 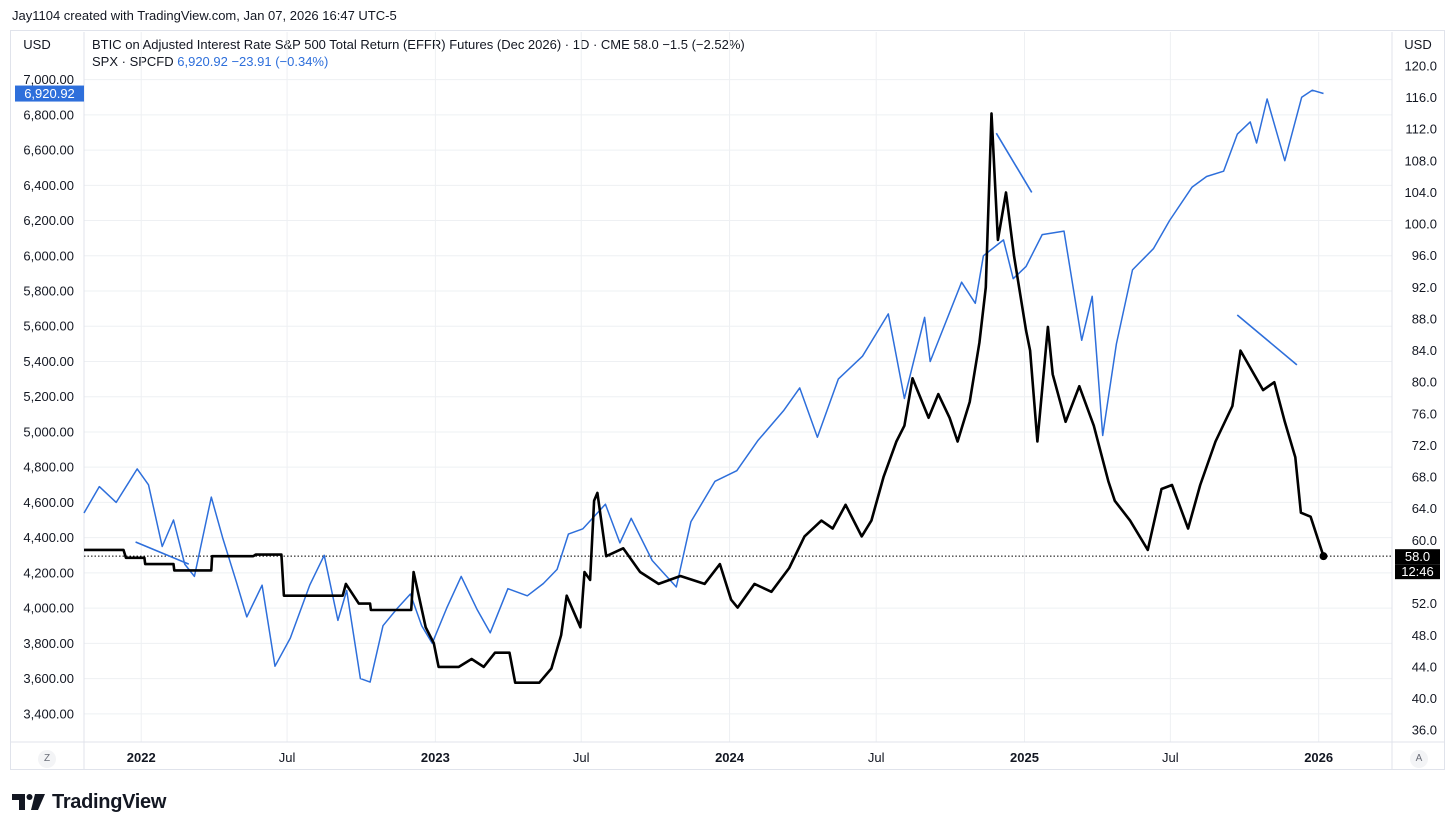 What do you see at coordinates (48, 678) in the screenshot?
I see `y-left-tick-label: 3,600.00` at bounding box center [48, 678].